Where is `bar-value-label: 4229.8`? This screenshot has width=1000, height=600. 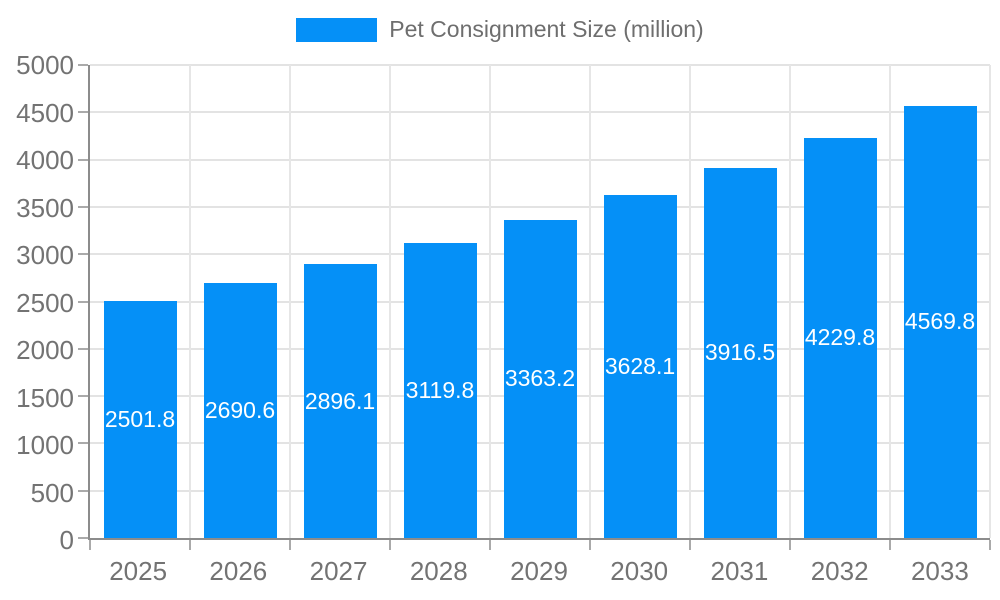
bar-value-label: 4229.8 is located at coordinates (840, 337).